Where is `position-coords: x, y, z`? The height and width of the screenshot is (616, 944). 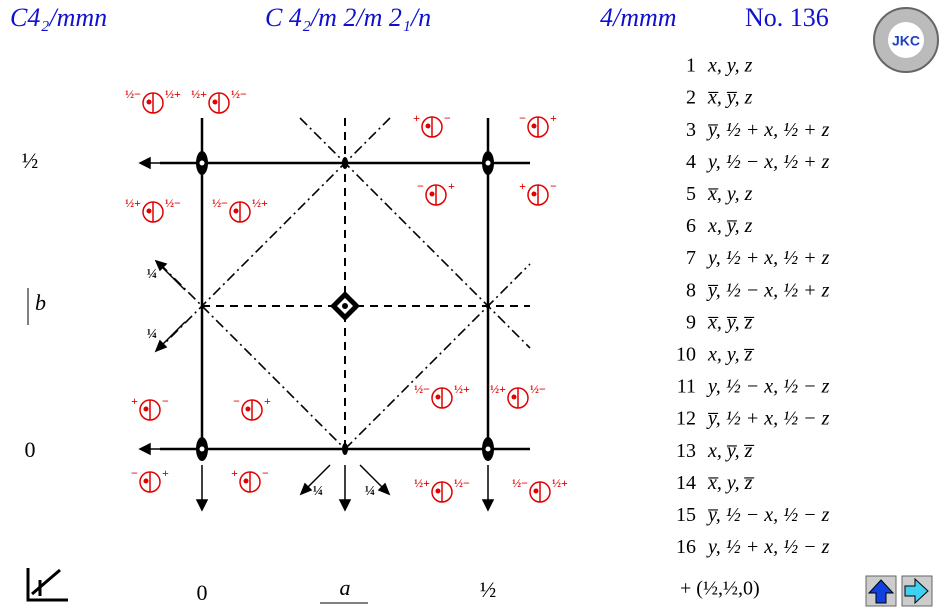
position-coords: x, y, z is located at coordinates (730, 66).